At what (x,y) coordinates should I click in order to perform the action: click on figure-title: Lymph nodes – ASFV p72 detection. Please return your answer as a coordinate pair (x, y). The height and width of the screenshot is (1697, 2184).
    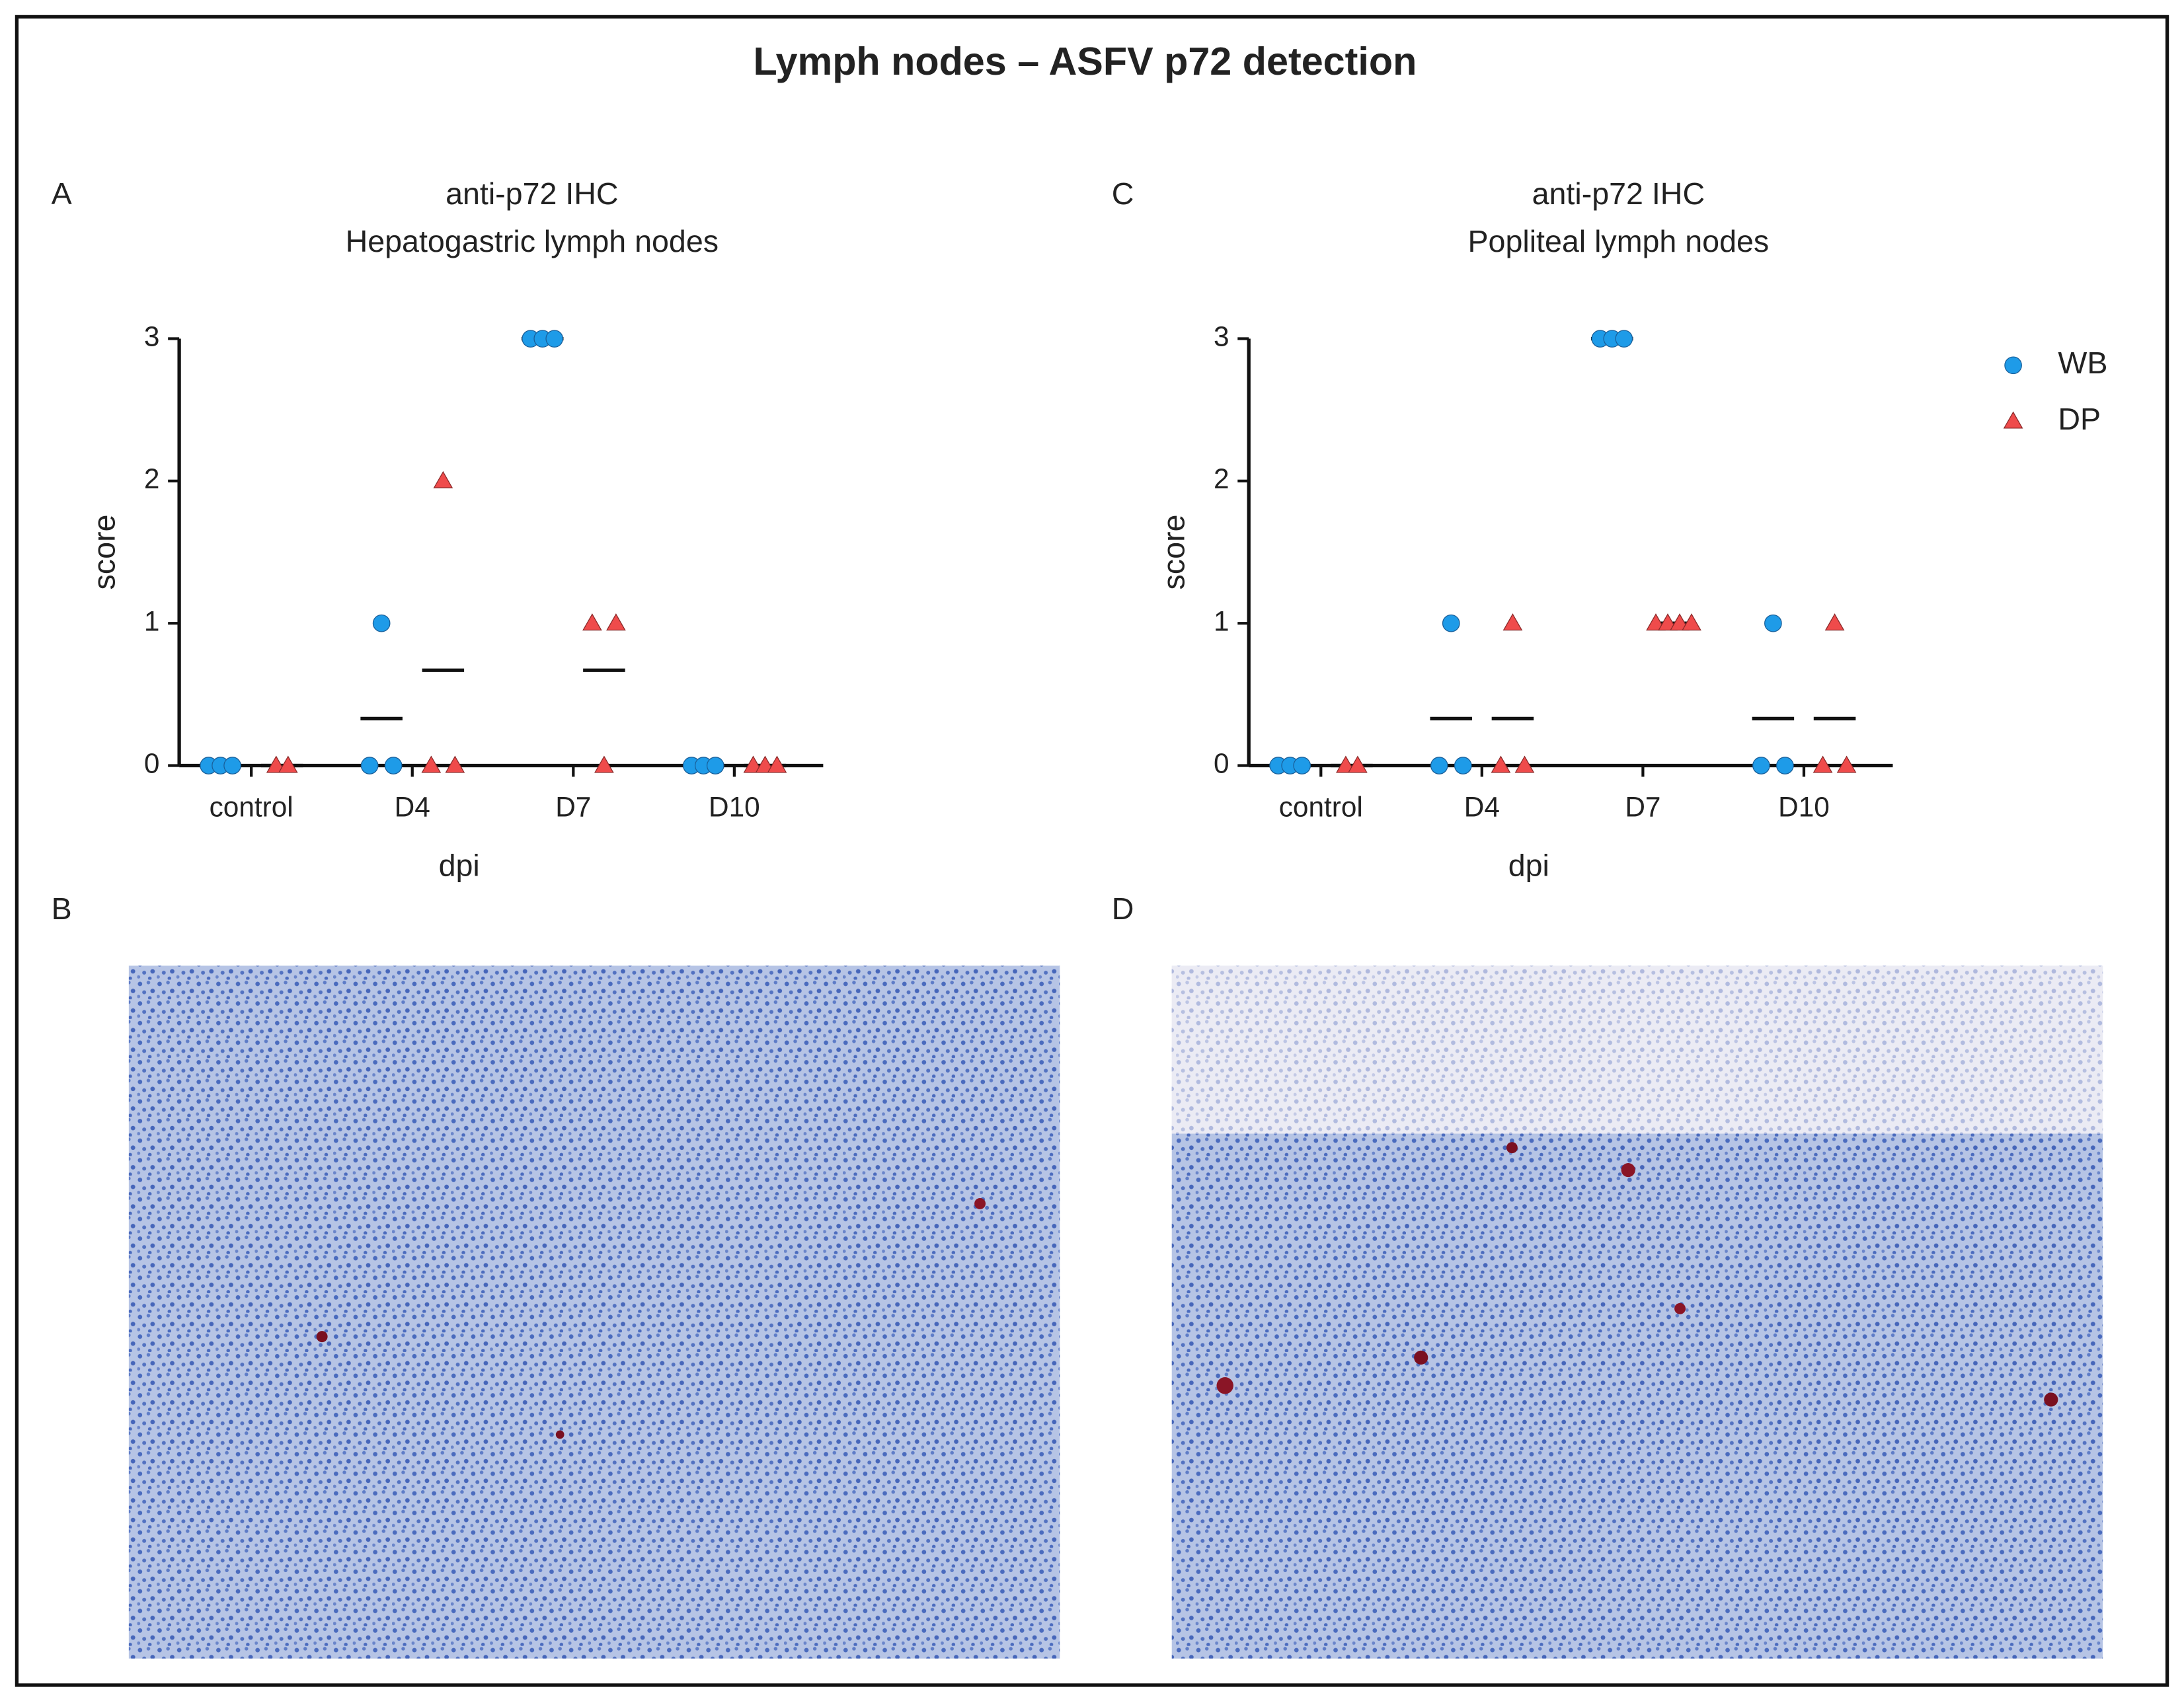
    Looking at the image, I should click on (1085, 61).